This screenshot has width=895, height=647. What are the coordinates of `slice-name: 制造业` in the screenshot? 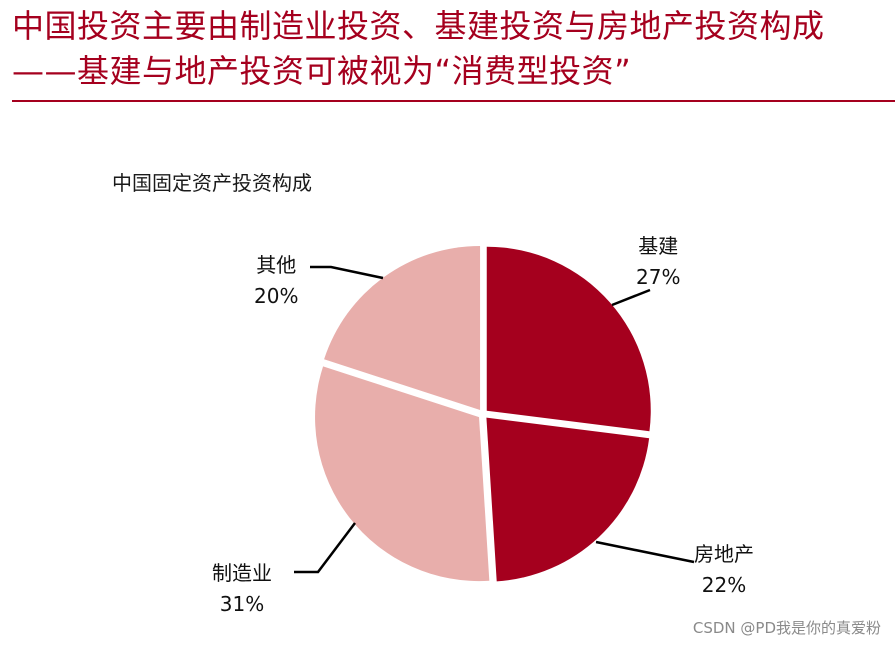 It's located at (242, 573).